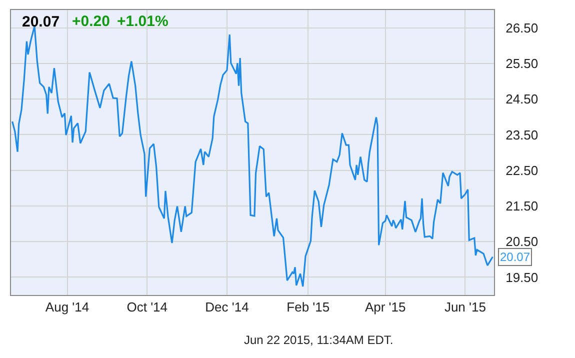  What do you see at coordinates (67, 307) in the screenshot?
I see `x-tick-label: Aug '14` at bounding box center [67, 307].